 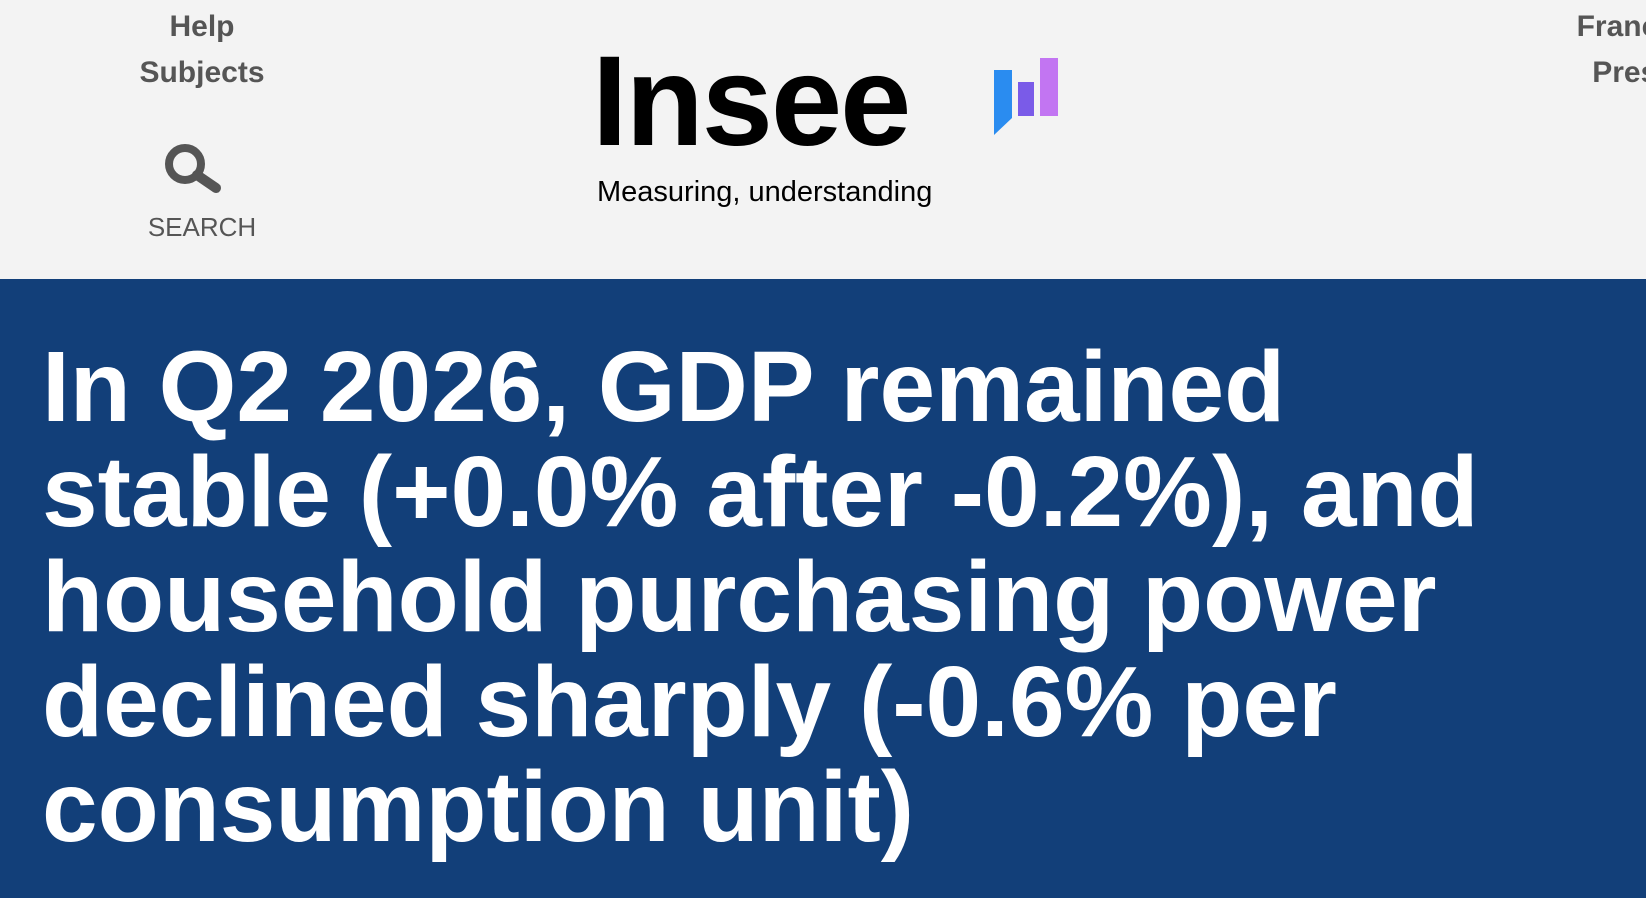 I want to click on logo-bars, so click(x=1026, y=96).